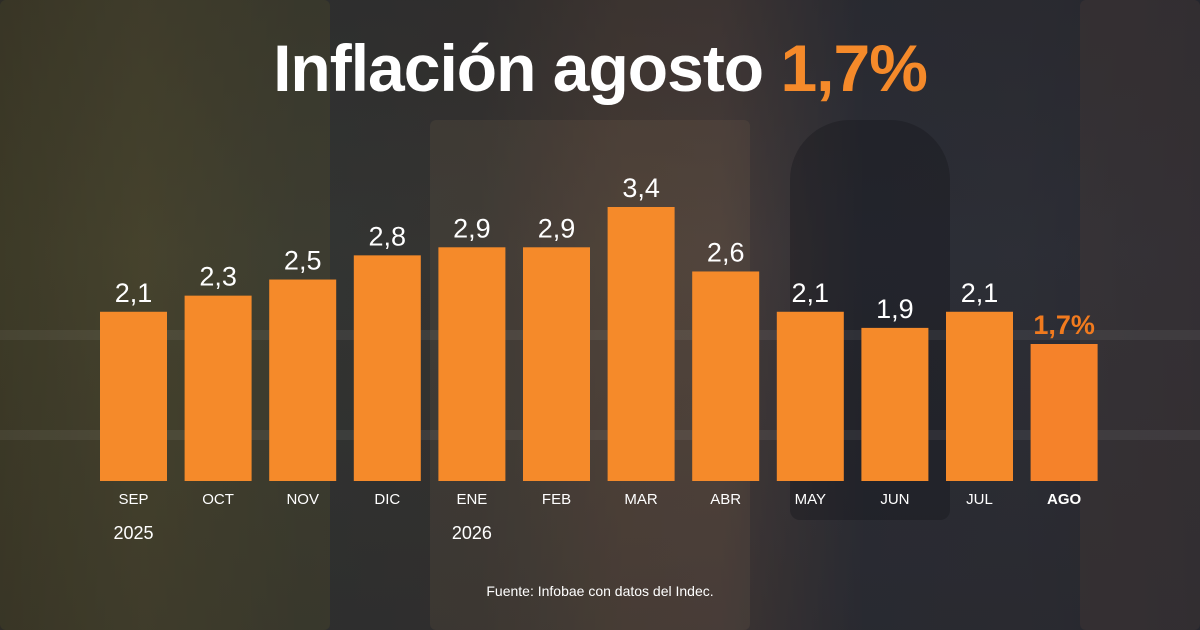  Describe the element at coordinates (303, 261) in the screenshot. I see `value-label-nov: 2,5` at that location.